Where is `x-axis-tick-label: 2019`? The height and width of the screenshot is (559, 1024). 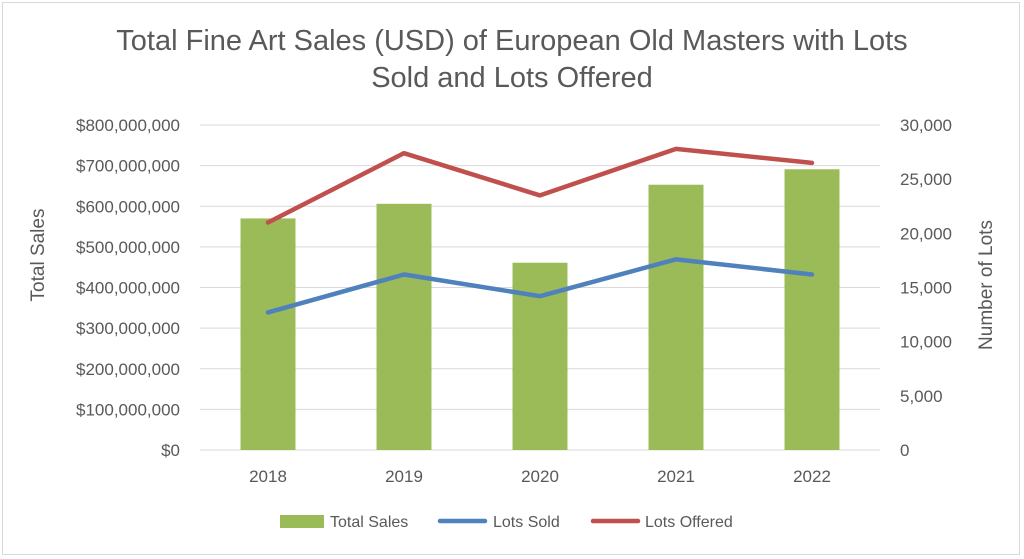
x-axis-tick-label: 2019 is located at coordinates (404, 476).